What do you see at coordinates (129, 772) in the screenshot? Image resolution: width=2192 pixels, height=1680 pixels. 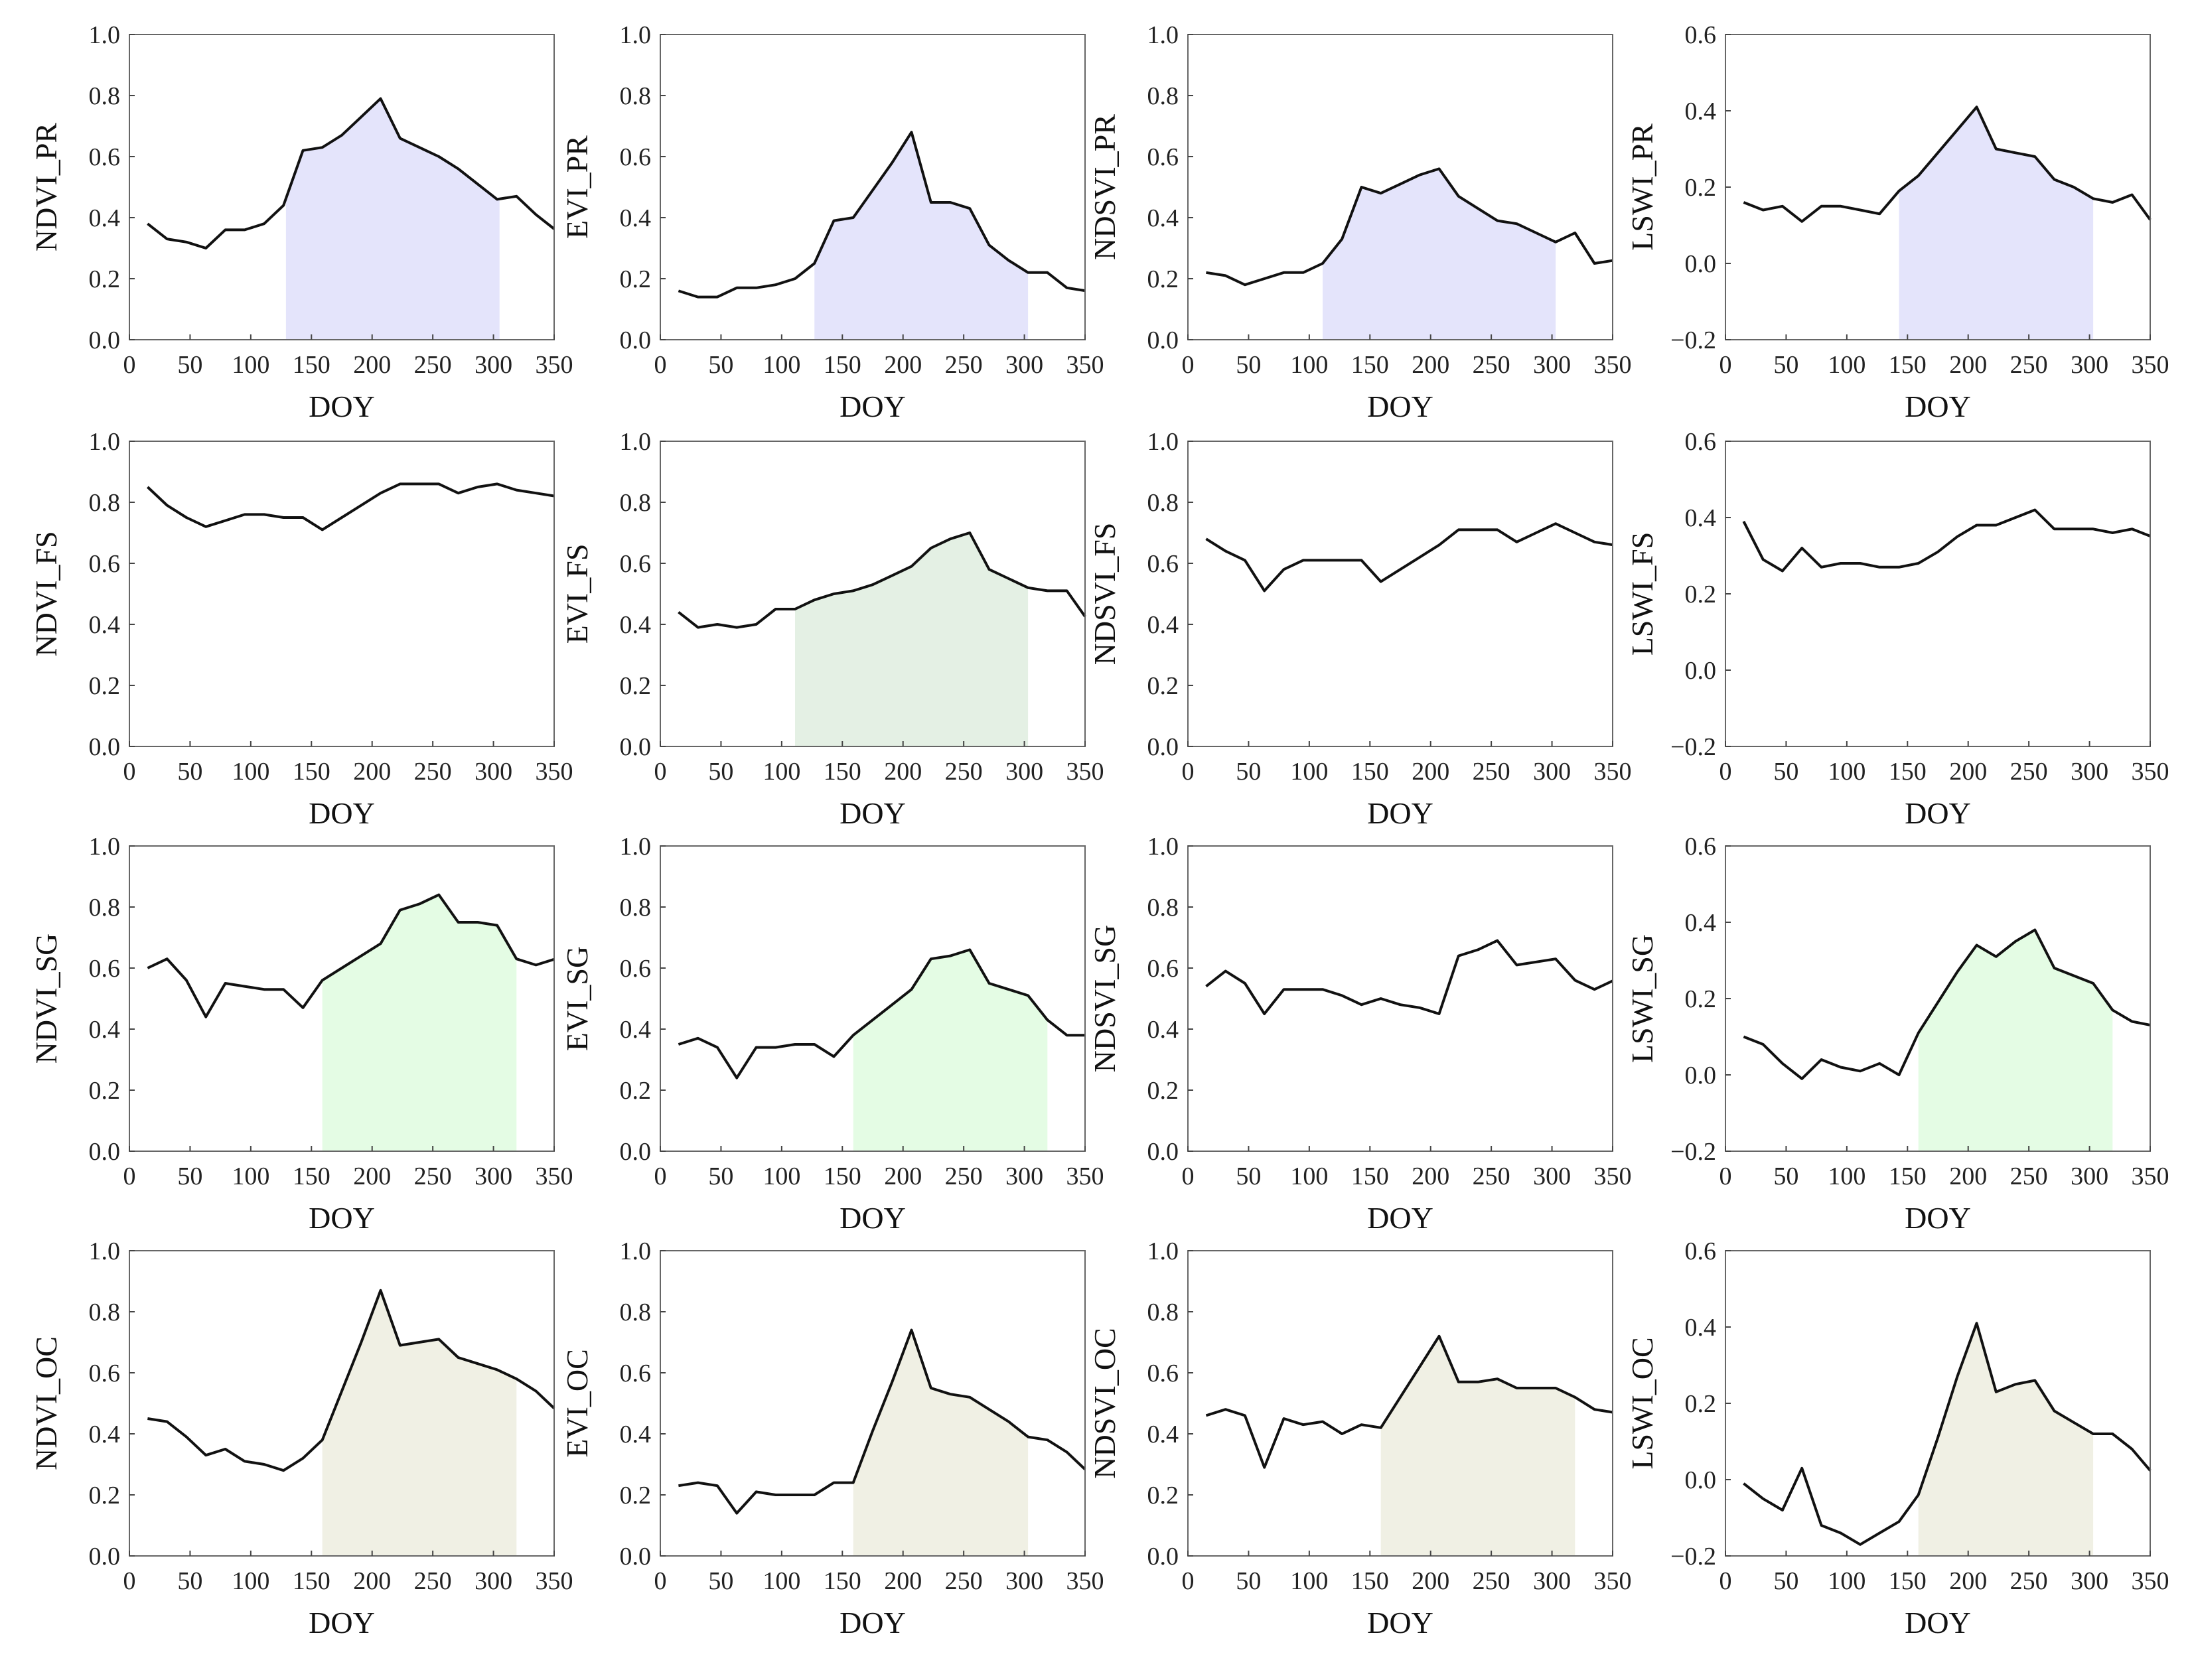 I see `x-tick-label: 0` at bounding box center [129, 772].